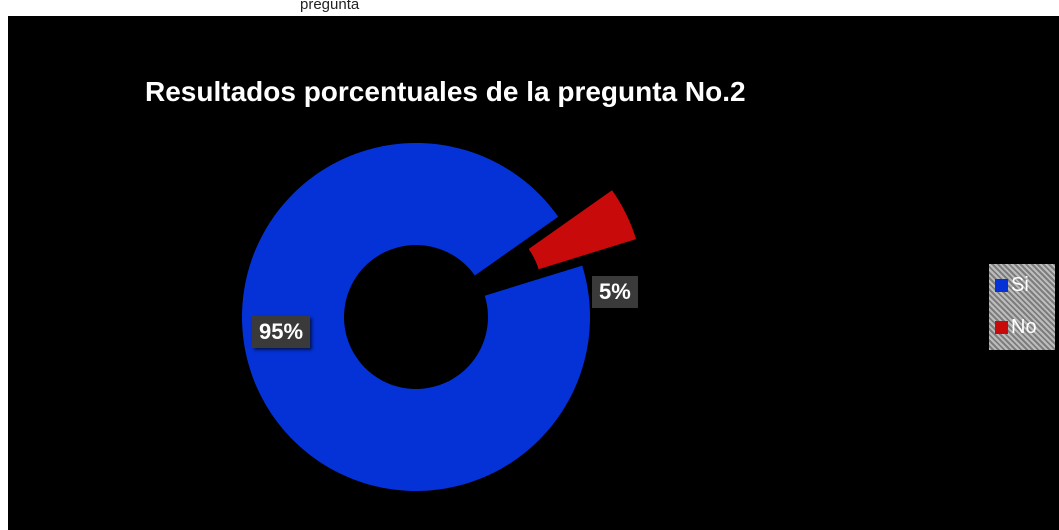 Image resolution: width=1059 pixels, height=530 pixels. I want to click on legend-label-si: Si, so click(1020, 285).